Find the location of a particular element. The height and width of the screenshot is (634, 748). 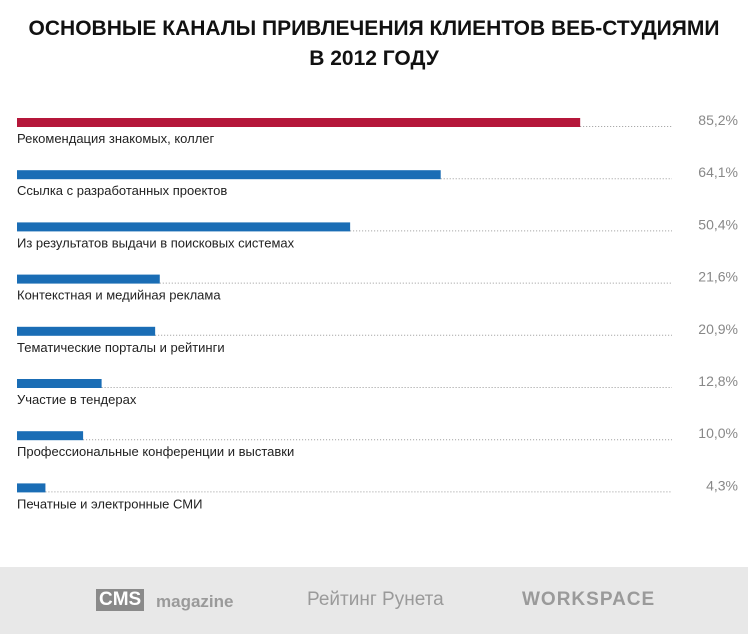

logo: Рейтинг Рунета is located at coordinates (375, 599).